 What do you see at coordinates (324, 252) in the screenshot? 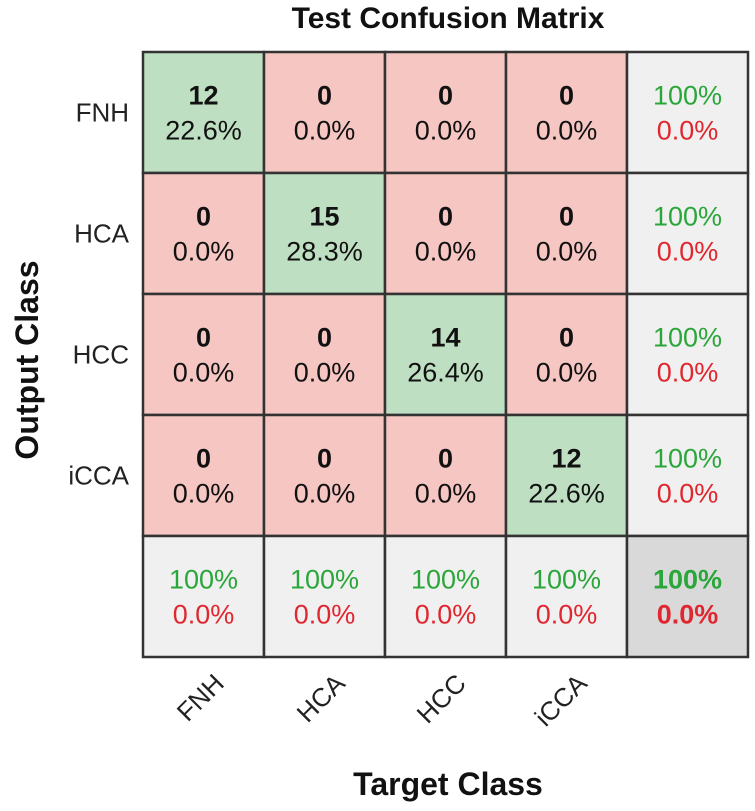
I see `cell-percentage: 28.3%` at bounding box center [324, 252].